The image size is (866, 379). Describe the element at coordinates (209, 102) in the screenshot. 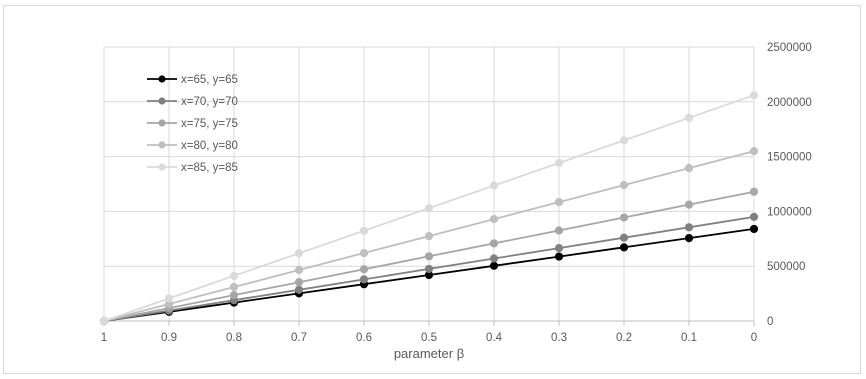

I see `legend-label: x=70, y=70` at that location.